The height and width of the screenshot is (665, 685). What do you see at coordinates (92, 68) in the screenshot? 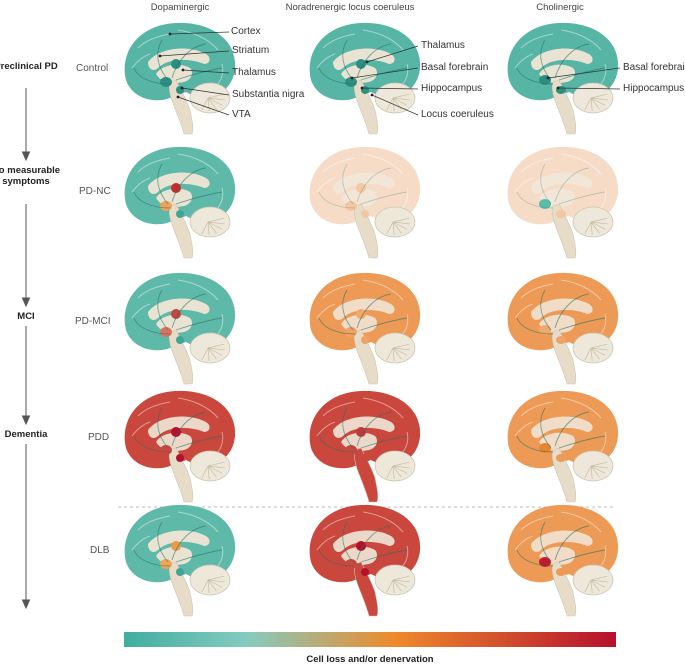
I see `row-label-control: Control` at bounding box center [92, 68].